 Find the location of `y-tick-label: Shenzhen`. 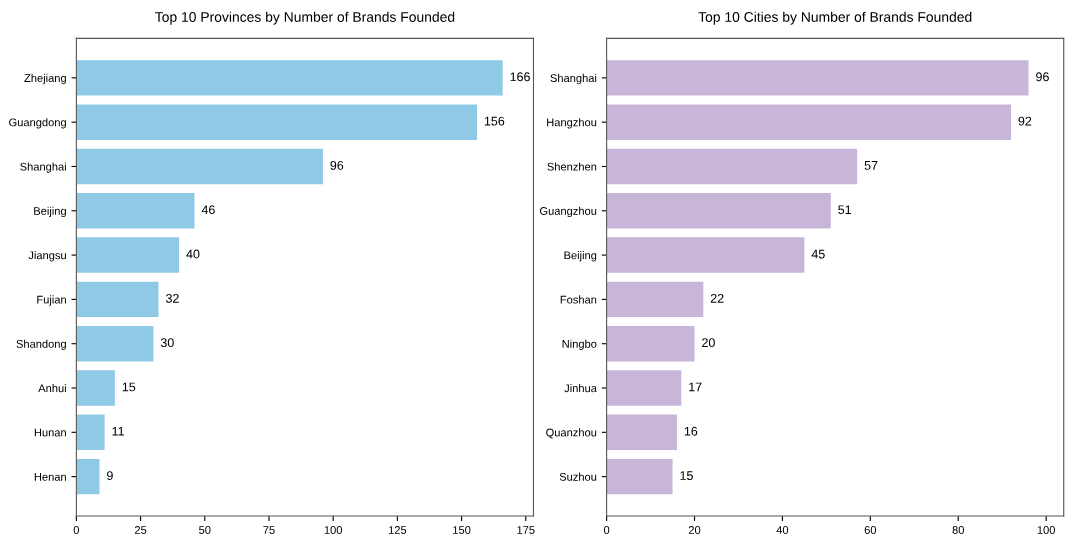

y-tick-label: Shenzhen is located at coordinates (572, 166).